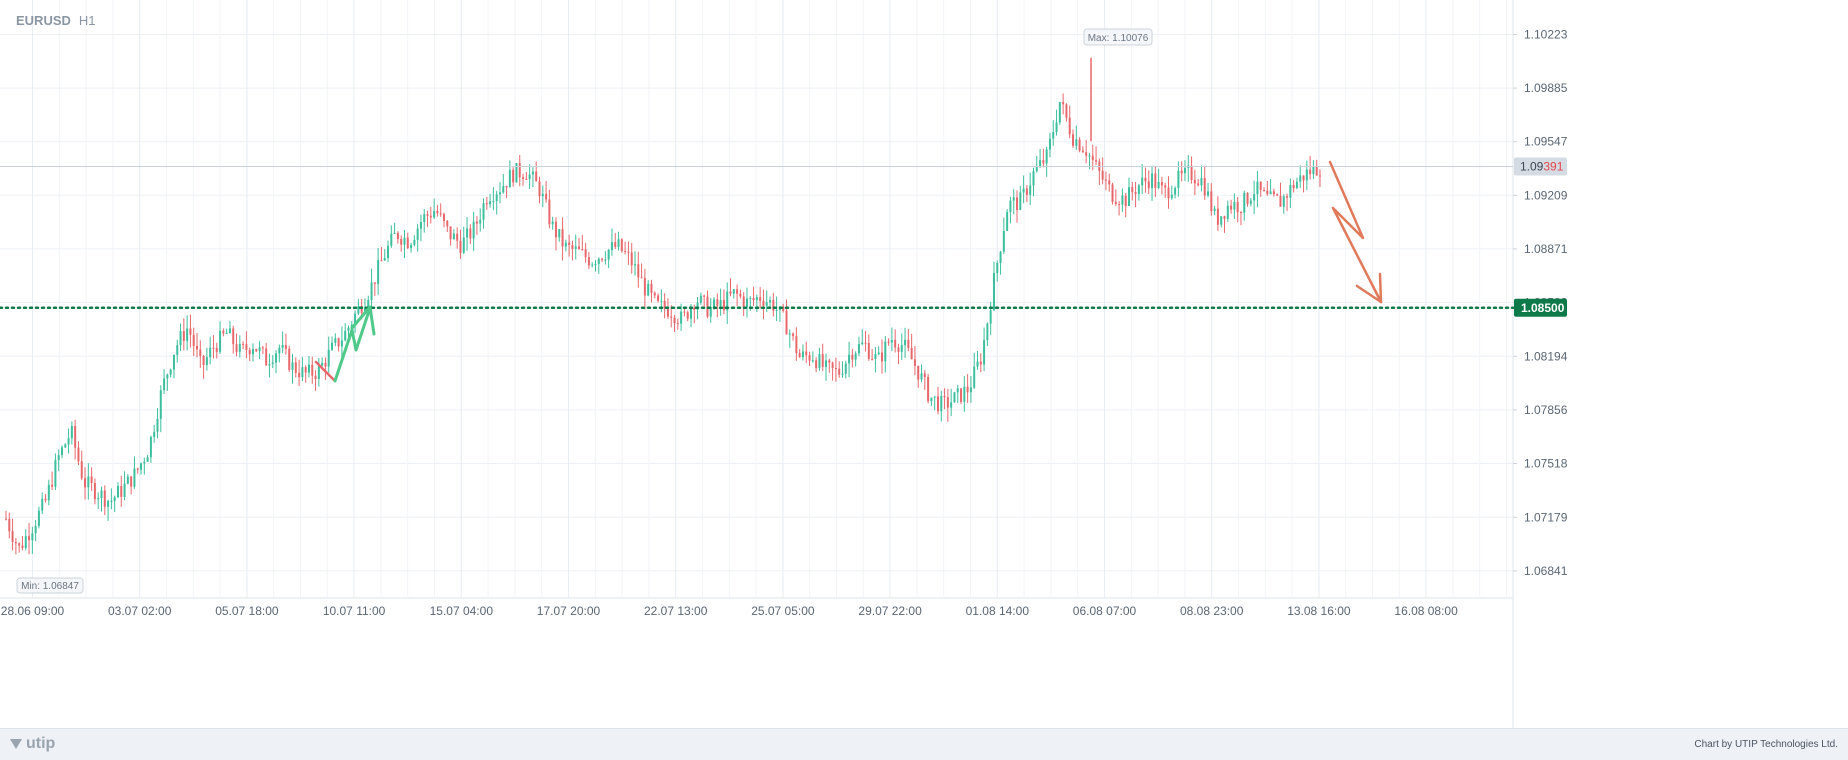  I want to click on up-zigzag-arrow, so click(352, 344).